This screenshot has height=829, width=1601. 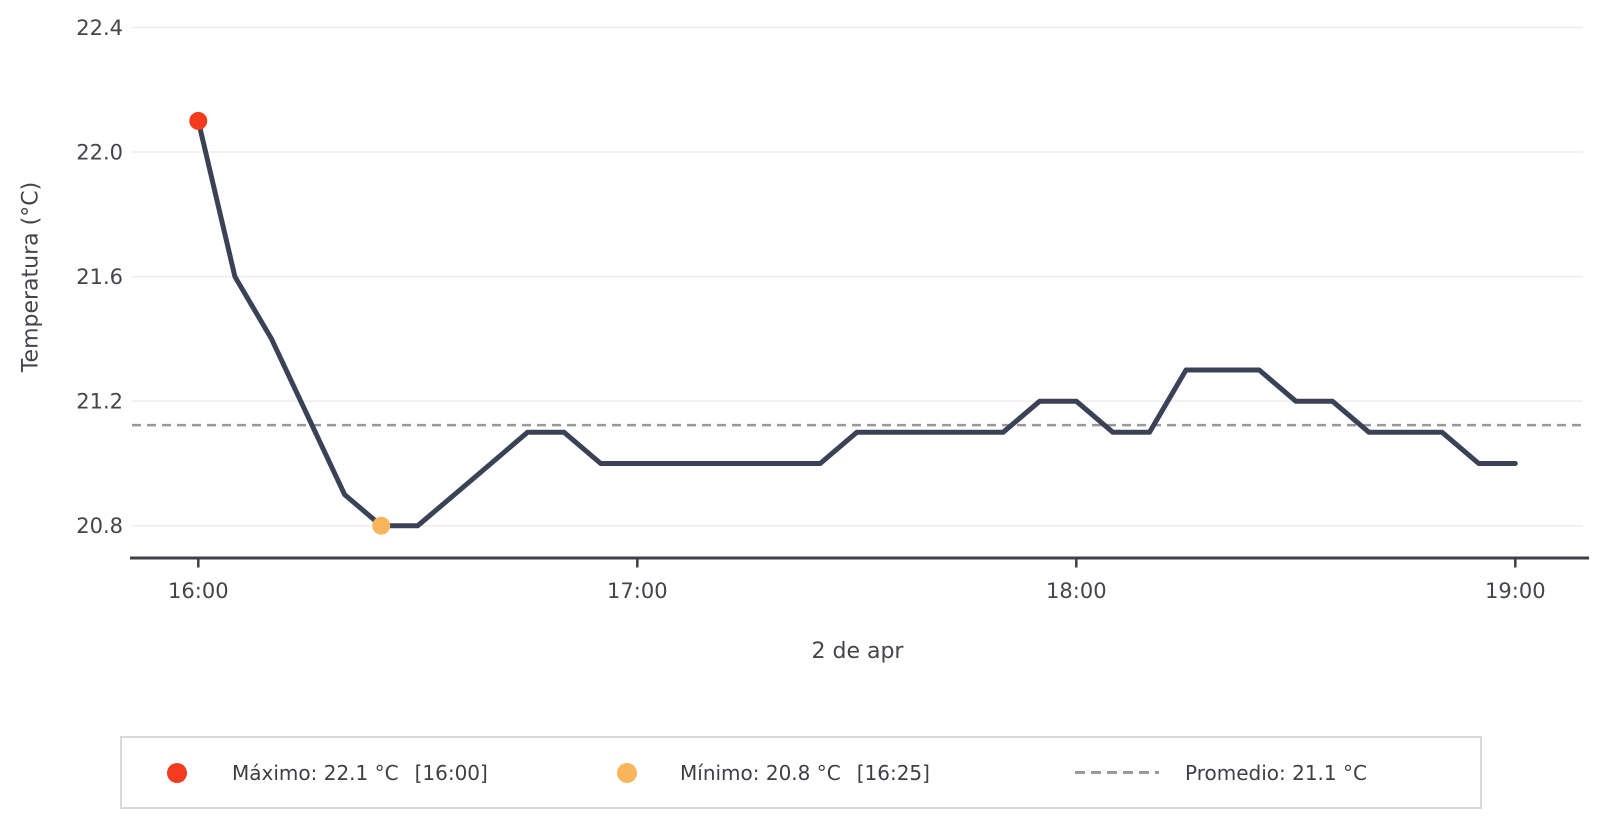 I want to click on y-tick-label: 21.6, so click(x=99, y=277).